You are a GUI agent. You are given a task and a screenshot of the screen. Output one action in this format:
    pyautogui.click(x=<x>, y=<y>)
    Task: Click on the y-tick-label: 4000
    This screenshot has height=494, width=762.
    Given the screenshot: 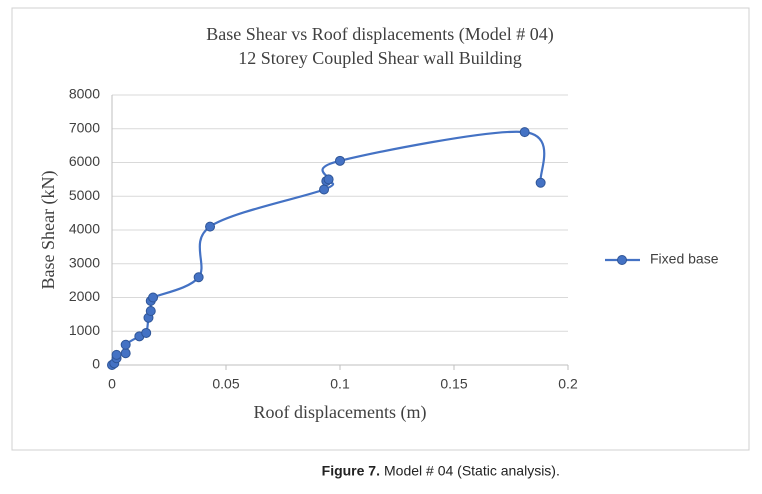 What is the action you would take?
    pyautogui.click(x=84, y=229)
    